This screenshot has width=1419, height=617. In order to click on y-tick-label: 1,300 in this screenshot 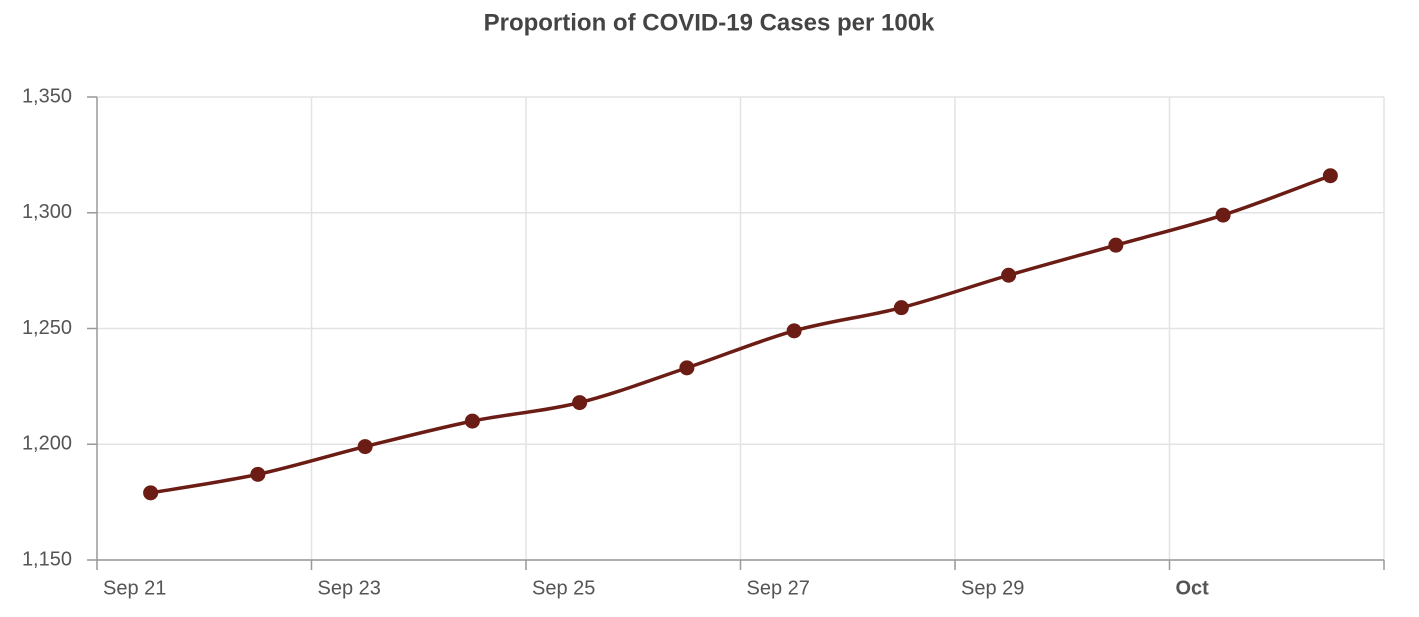, I will do `click(47, 212)`.